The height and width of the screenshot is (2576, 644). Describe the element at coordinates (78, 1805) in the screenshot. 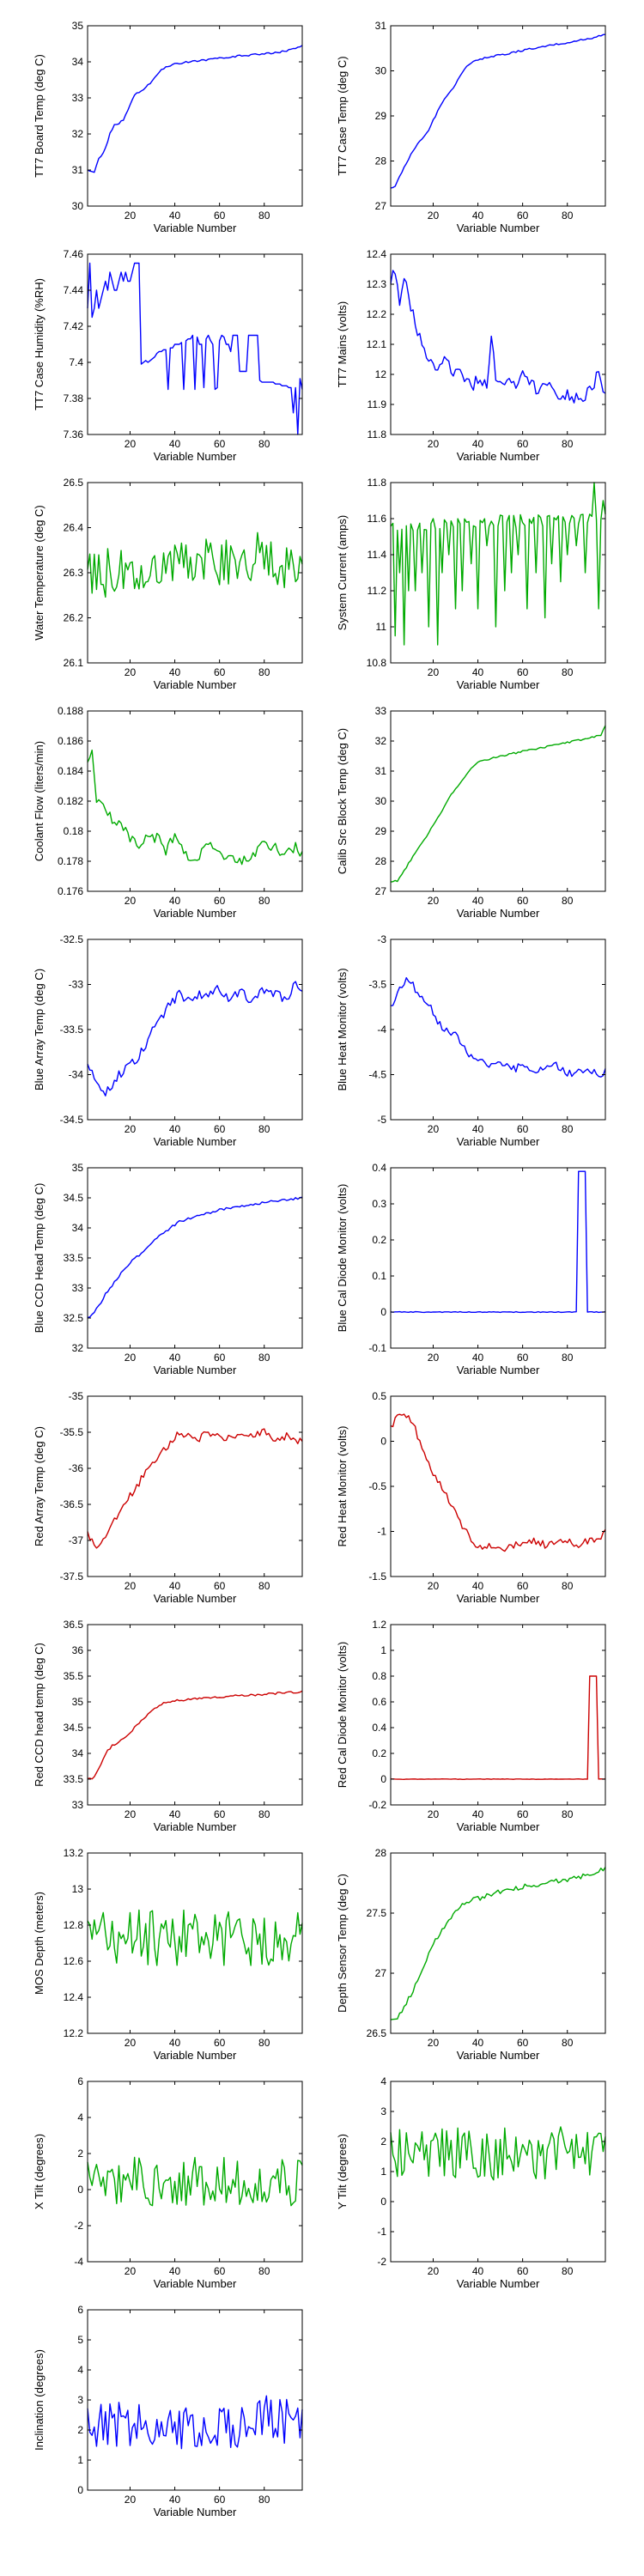

I see `y-tick-label: 33` at that location.